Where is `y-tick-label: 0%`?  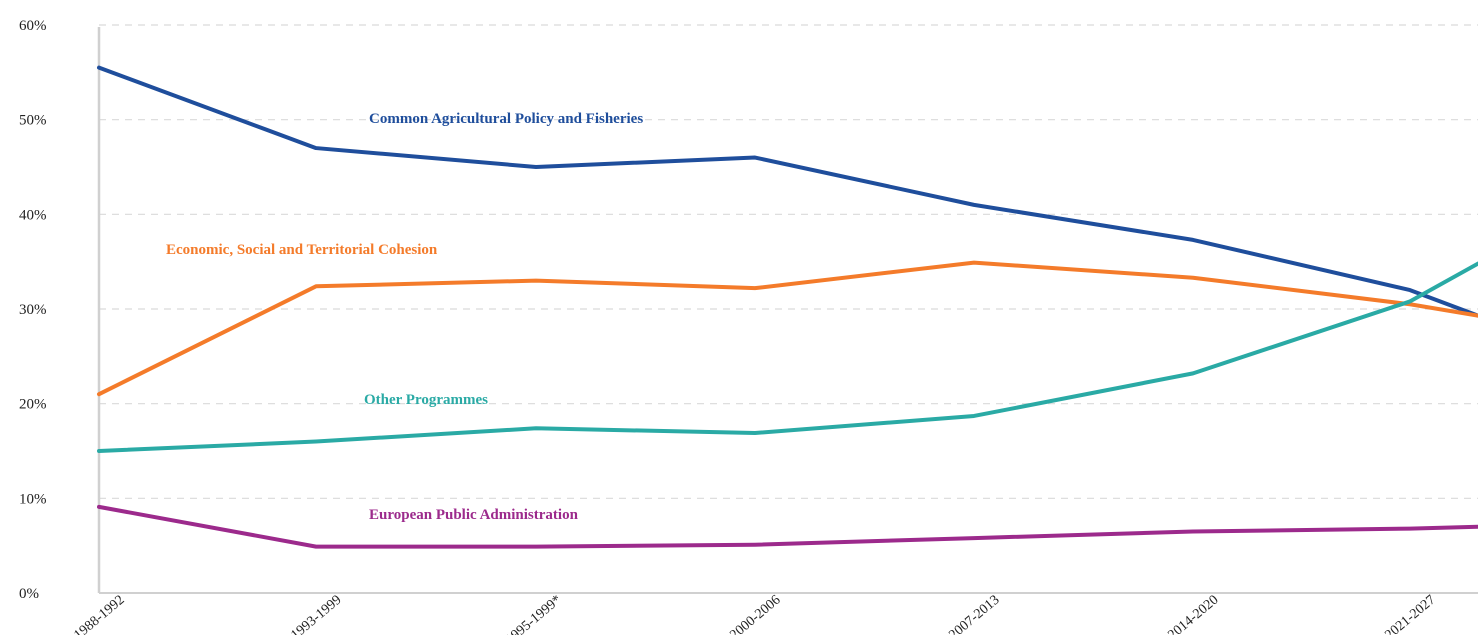 y-tick-label: 0% is located at coordinates (29, 594).